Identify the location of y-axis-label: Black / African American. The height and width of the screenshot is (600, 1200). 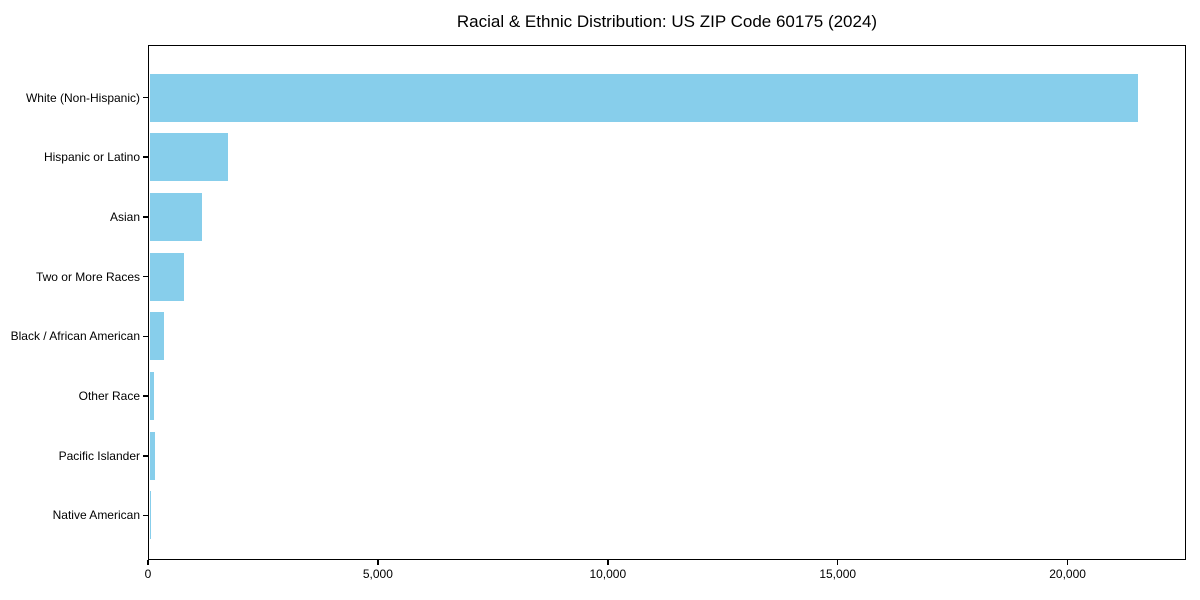
(75, 336).